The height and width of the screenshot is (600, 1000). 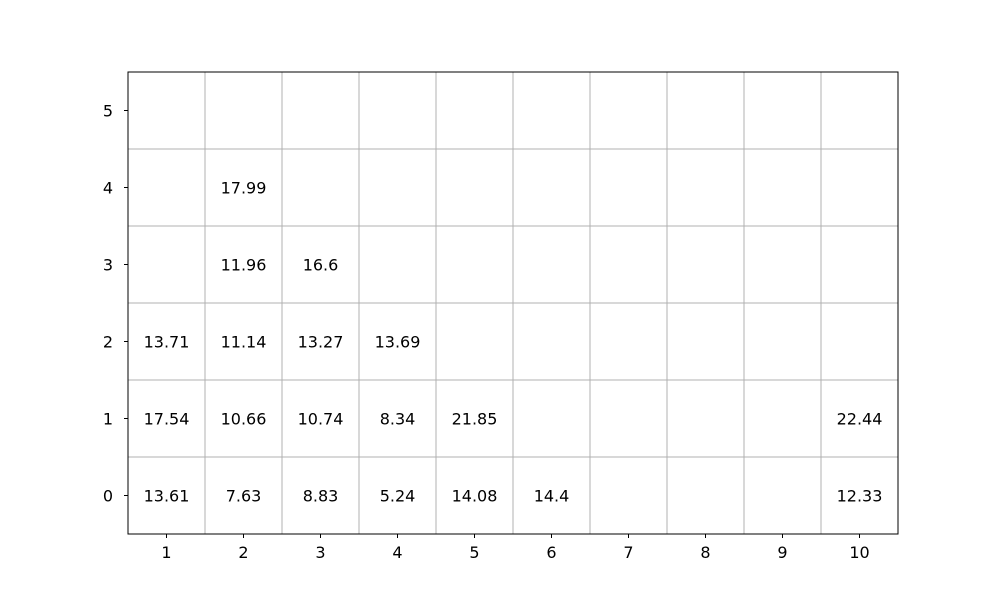 What do you see at coordinates (860, 419) in the screenshot?
I see `cell-value-label: 22.44` at bounding box center [860, 419].